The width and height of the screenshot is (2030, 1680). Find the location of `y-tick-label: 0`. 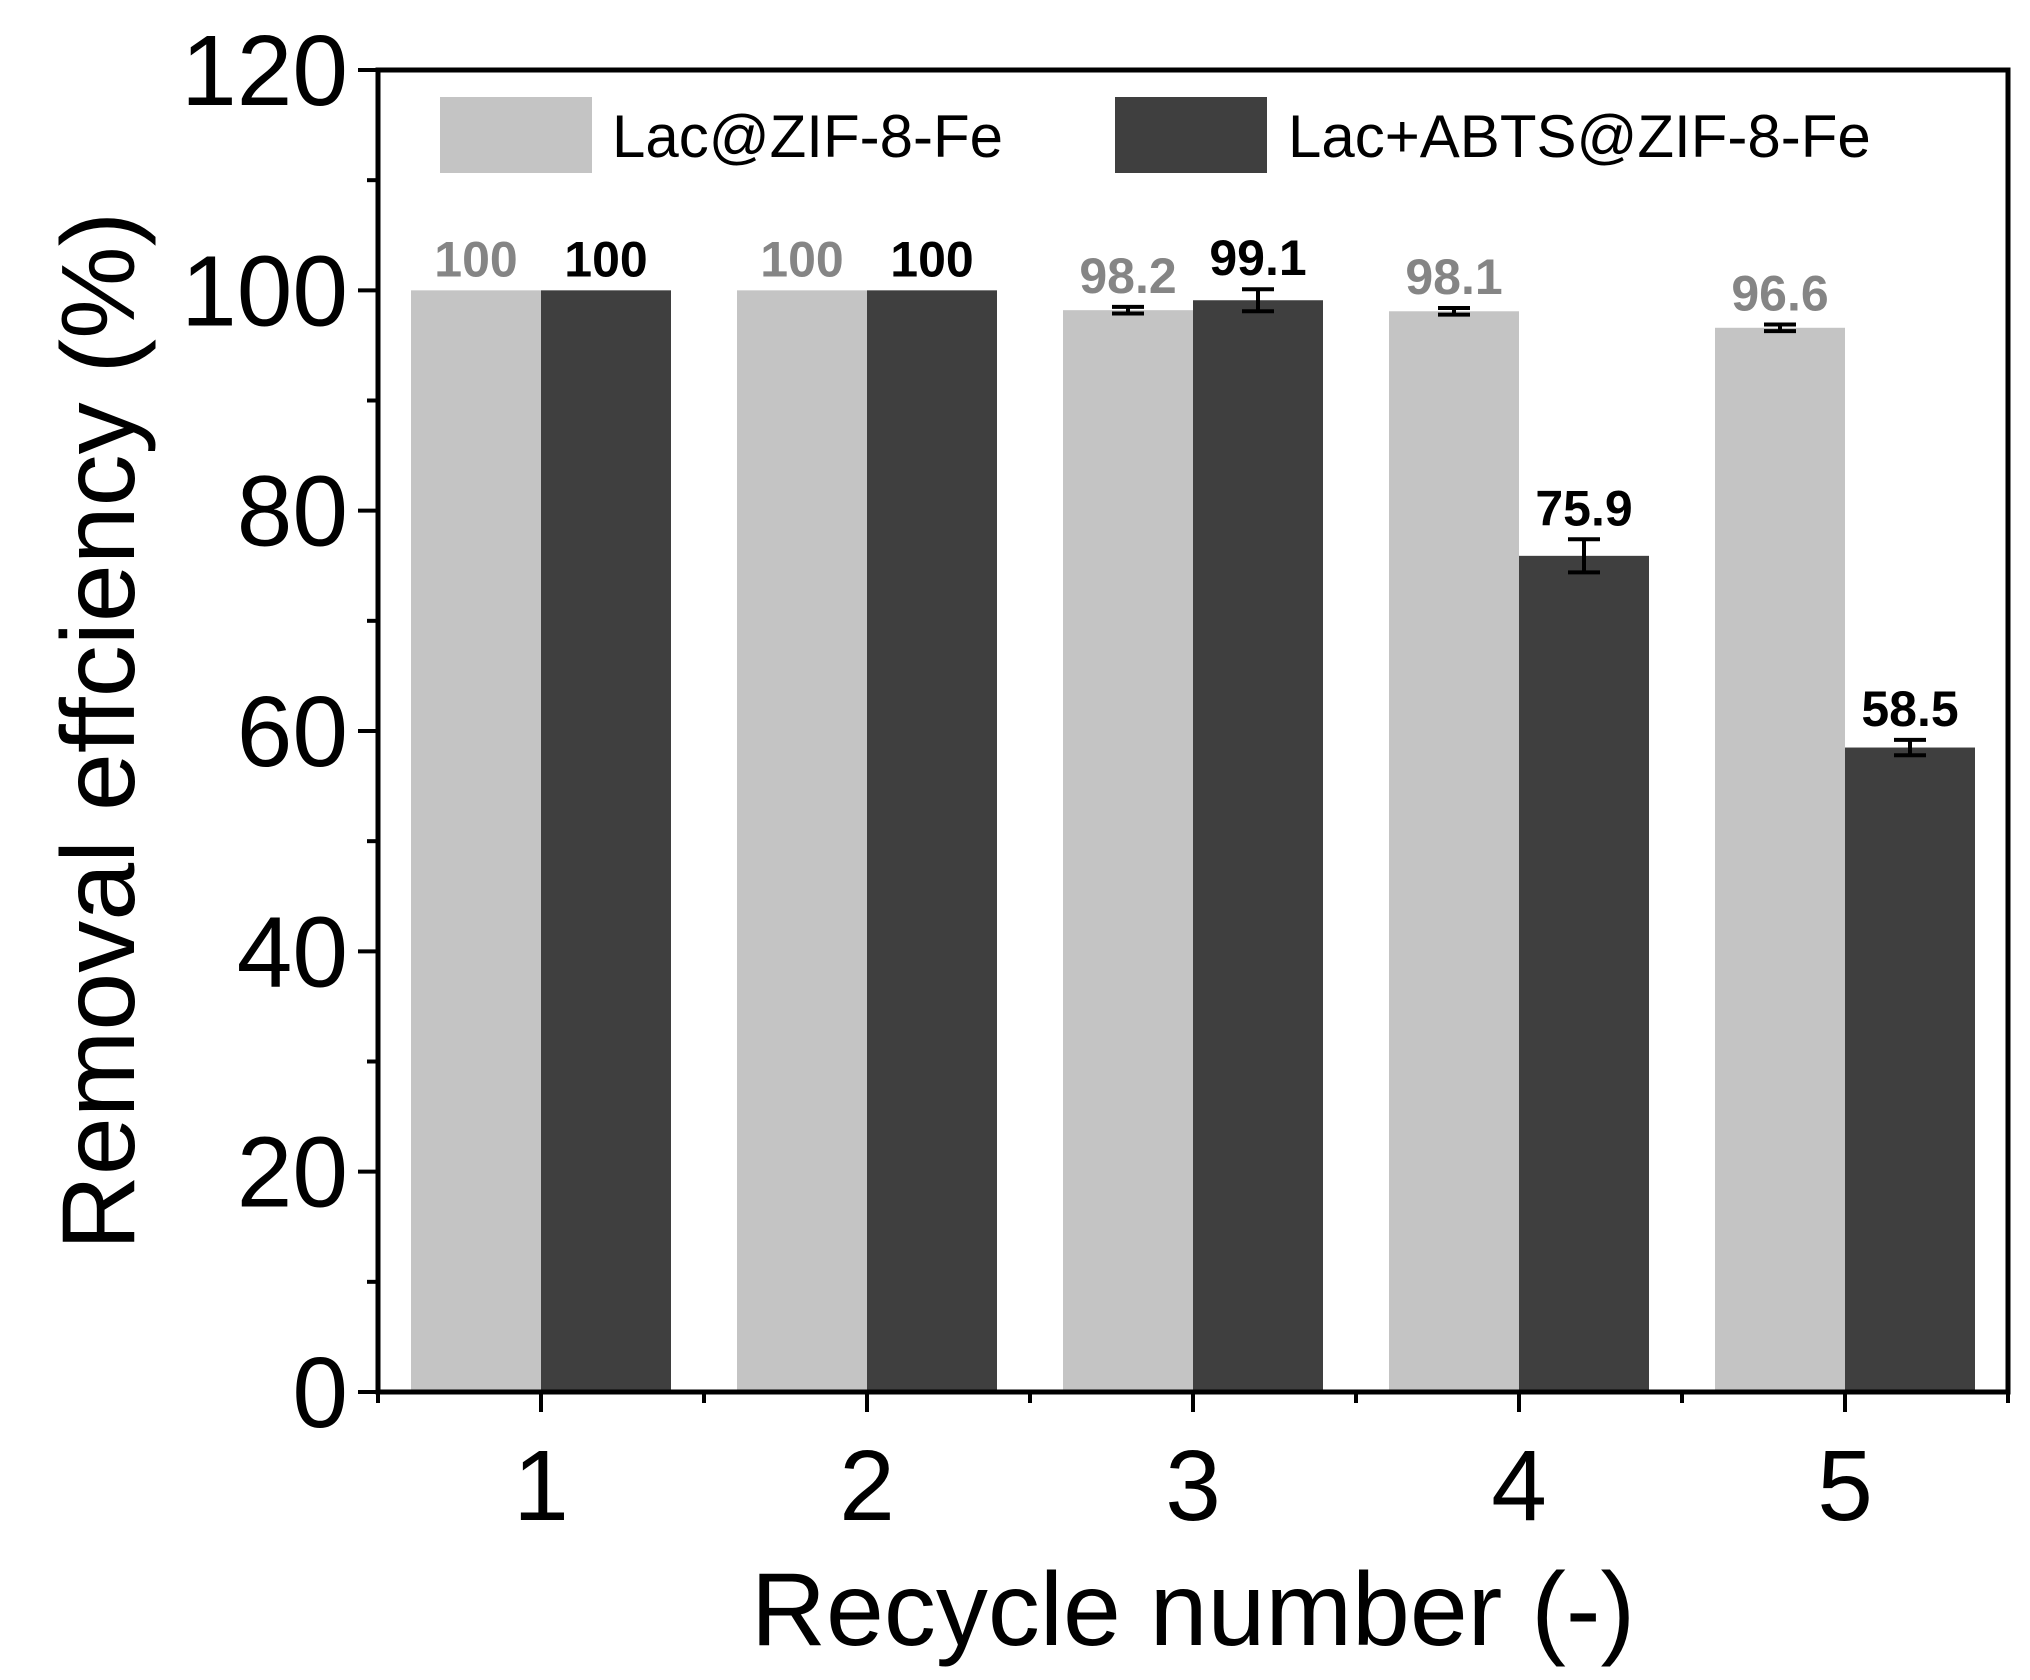

y-tick-label: 0 is located at coordinates (320, 1393).